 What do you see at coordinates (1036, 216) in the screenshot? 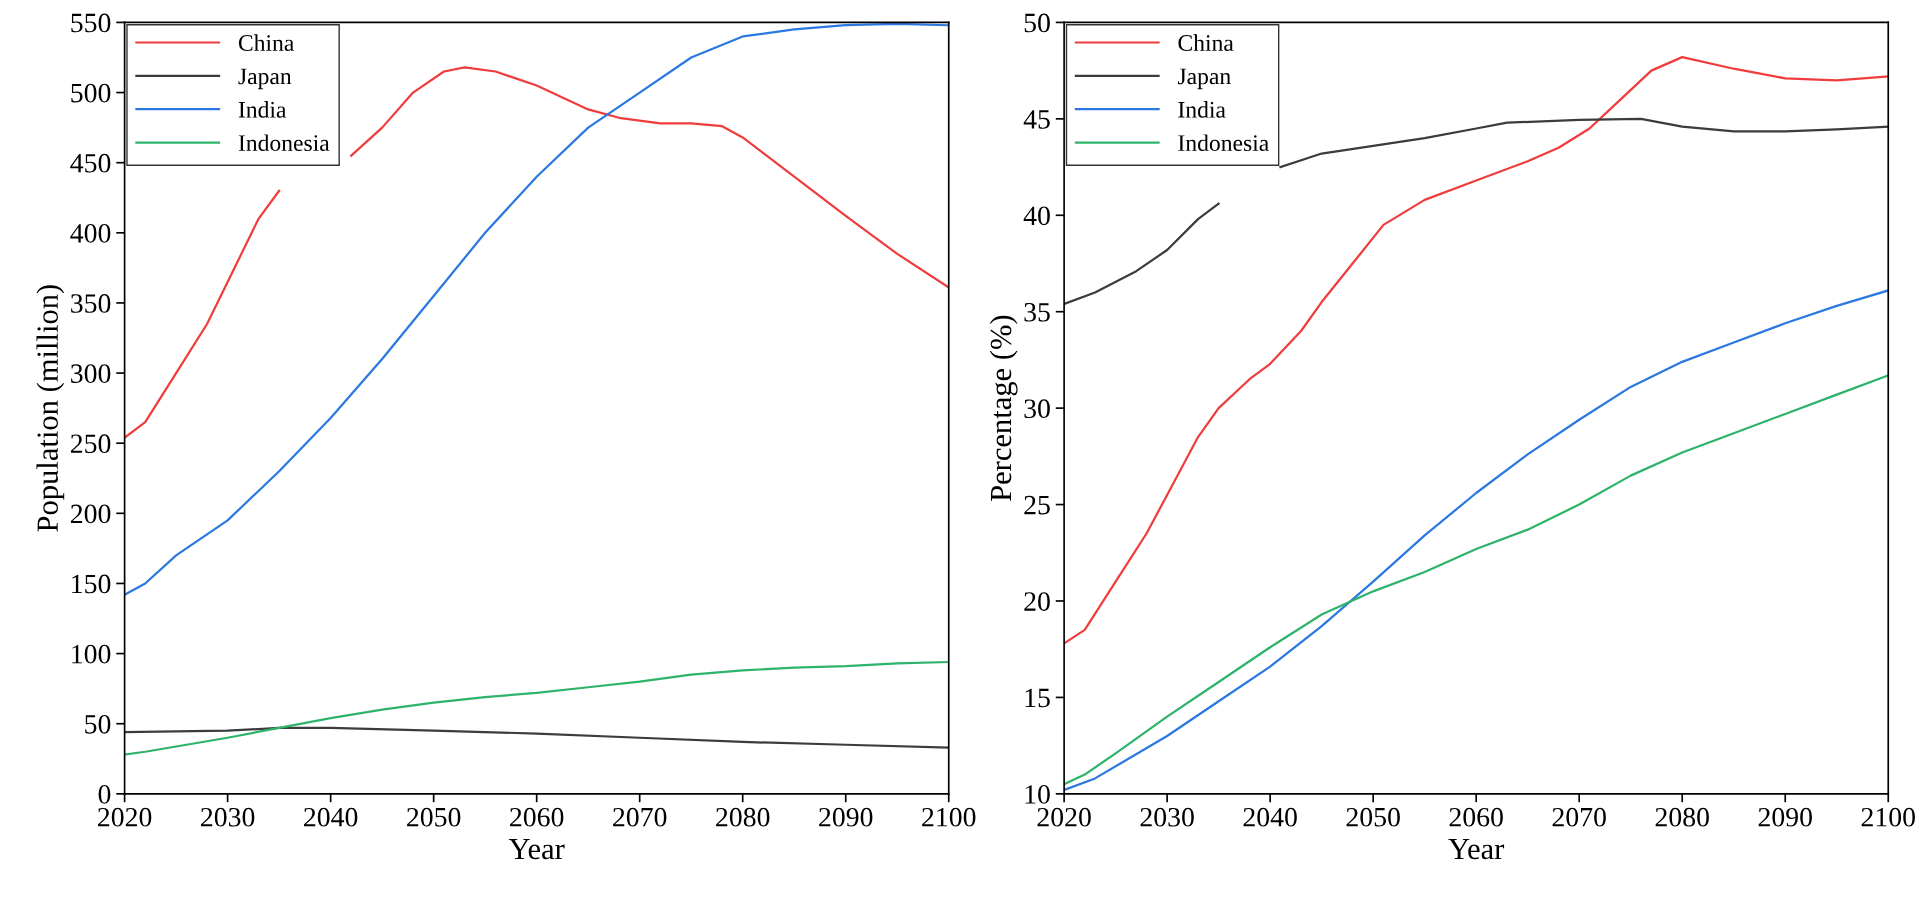
I see `y-tick-label: 40` at bounding box center [1036, 216].